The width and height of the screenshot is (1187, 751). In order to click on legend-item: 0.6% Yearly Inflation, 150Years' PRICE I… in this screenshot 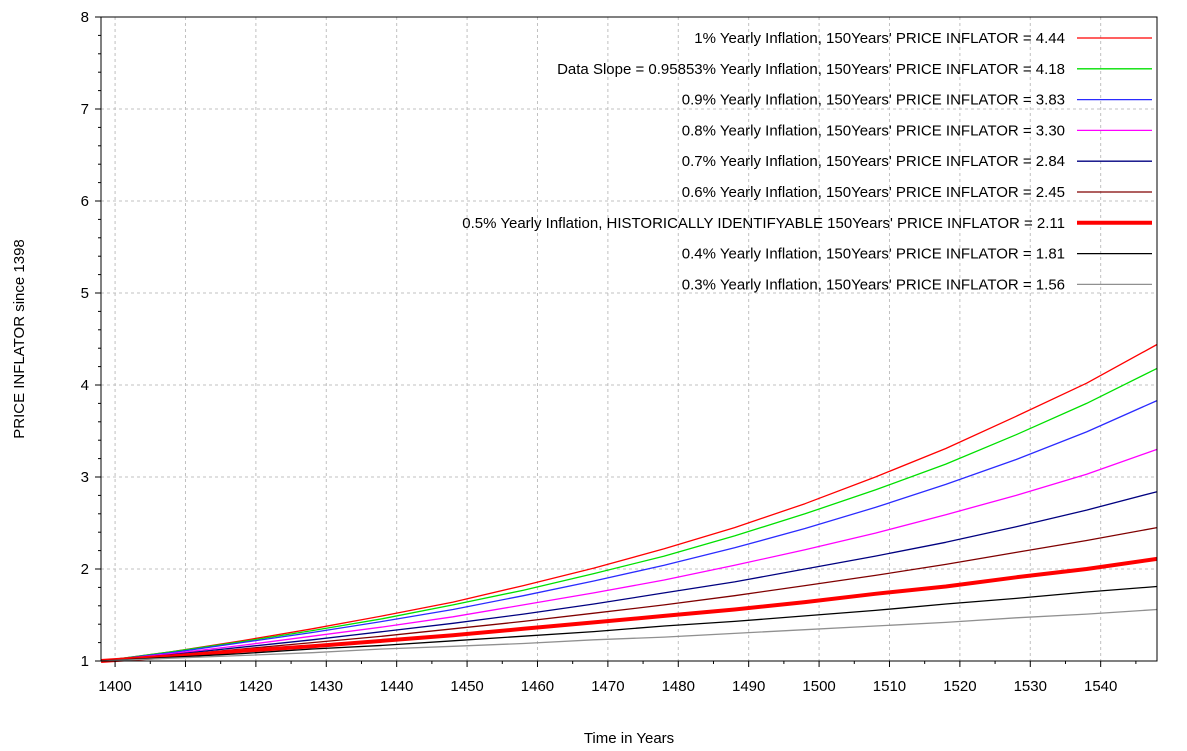, I will do `click(917, 192)`.